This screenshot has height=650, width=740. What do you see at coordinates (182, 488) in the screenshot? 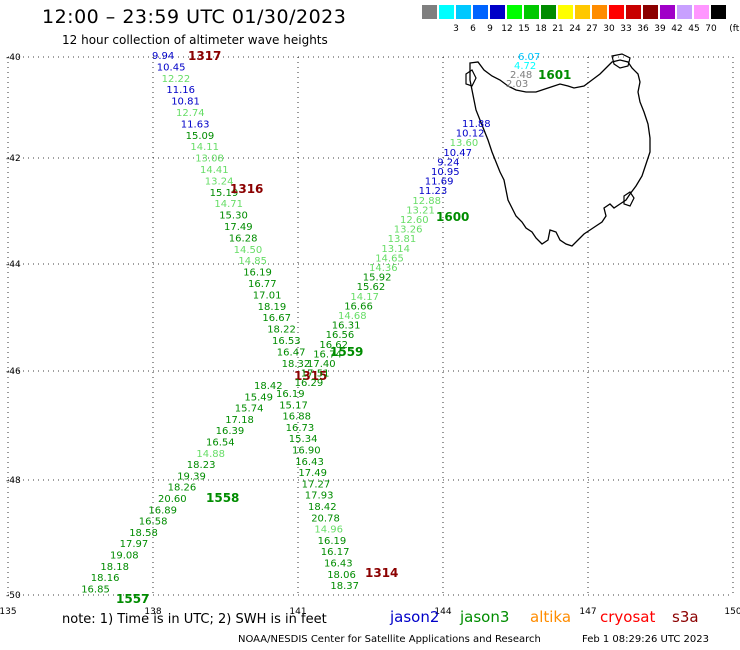
I see `wave-height-label: 18.26` at bounding box center [182, 488].